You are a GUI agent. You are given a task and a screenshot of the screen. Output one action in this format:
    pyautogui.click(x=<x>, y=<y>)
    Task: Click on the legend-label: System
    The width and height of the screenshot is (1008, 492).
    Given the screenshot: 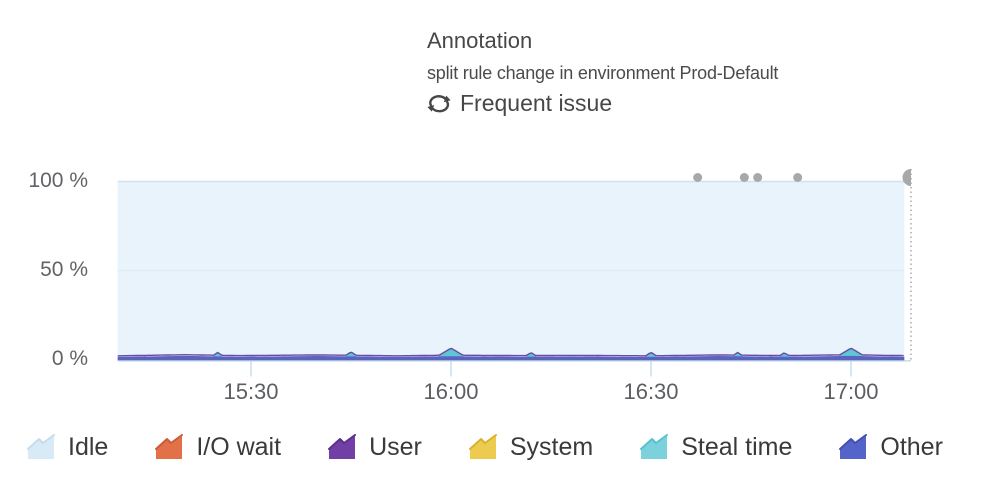 What is the action you would take?
    pyautogui.click(x=551, y=447)
    